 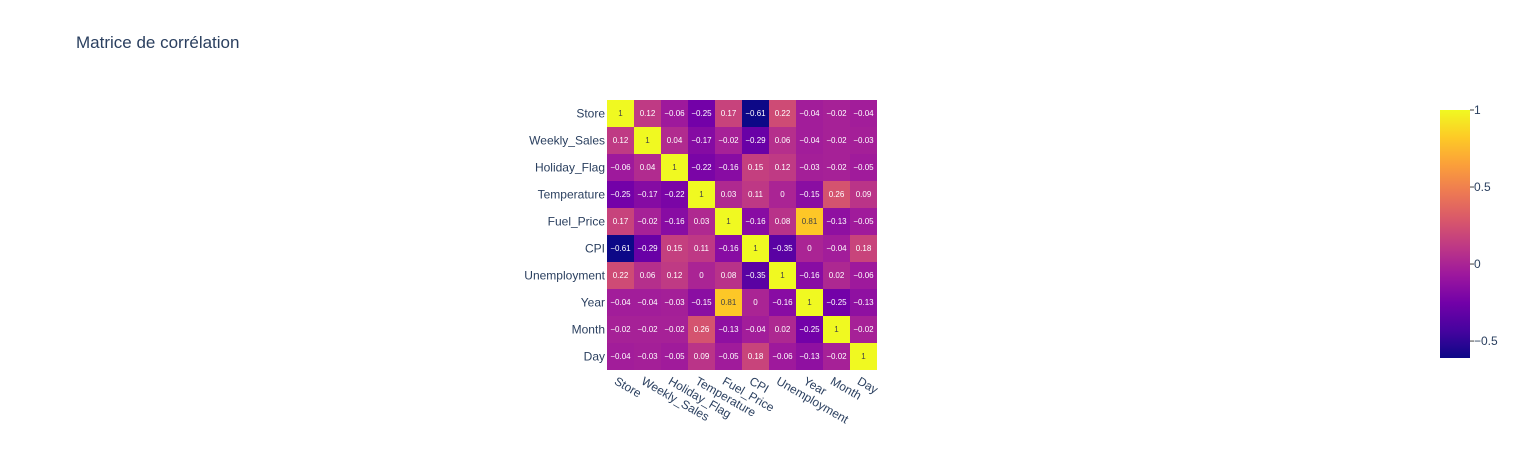 I want to click on cell-value-label: −0.16, so click(x=728, y=248).